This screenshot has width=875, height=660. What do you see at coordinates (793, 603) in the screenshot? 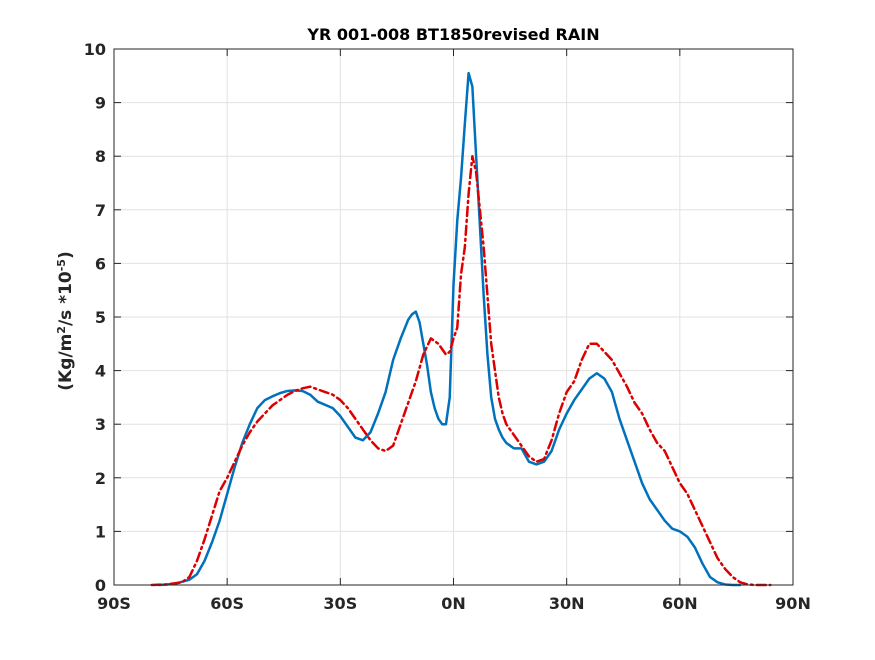
I see `x-tick-label: 90N` at bounding box center [793, 603].